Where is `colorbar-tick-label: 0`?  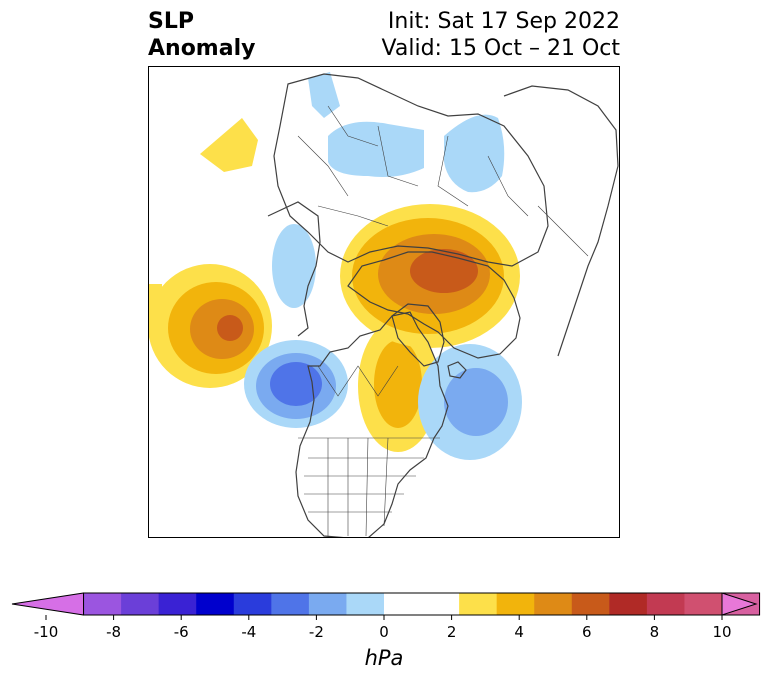 colorbar-tick-label: 0 is located at coordinates (384, 632).